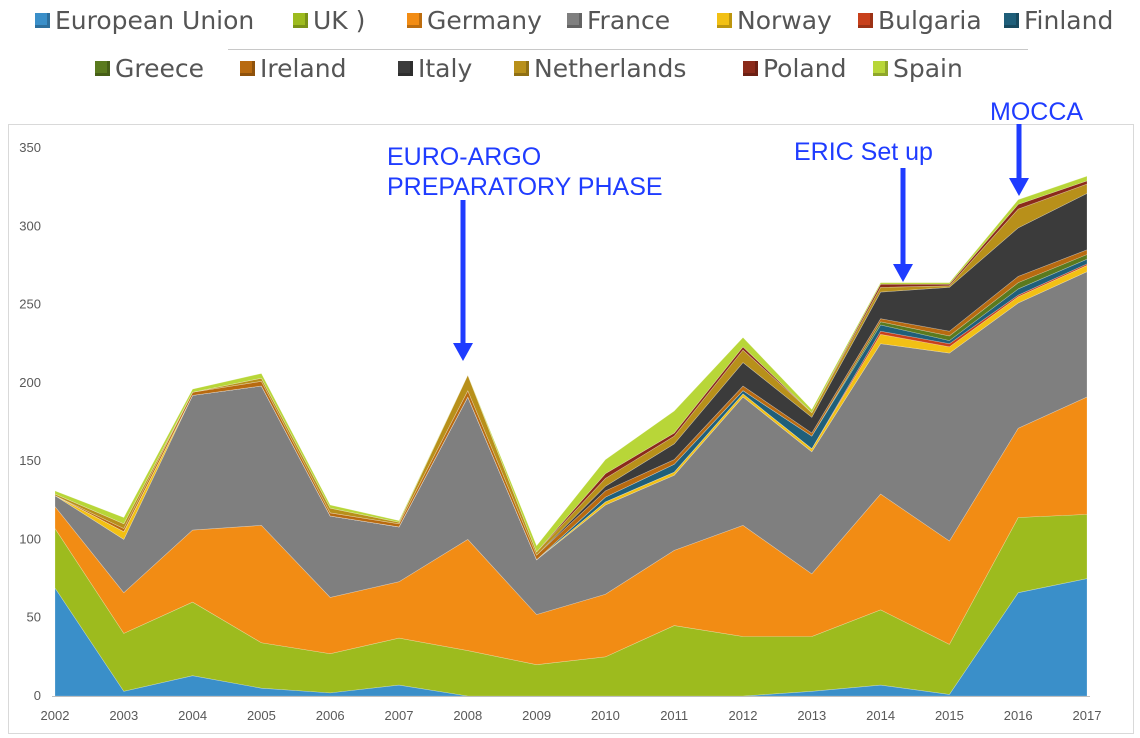 The image size is (1140, 738). What do you see at coordinates (37, 695) in the screenshot?
I see `y-tick-label: 0` at bounding box center [37, 695].